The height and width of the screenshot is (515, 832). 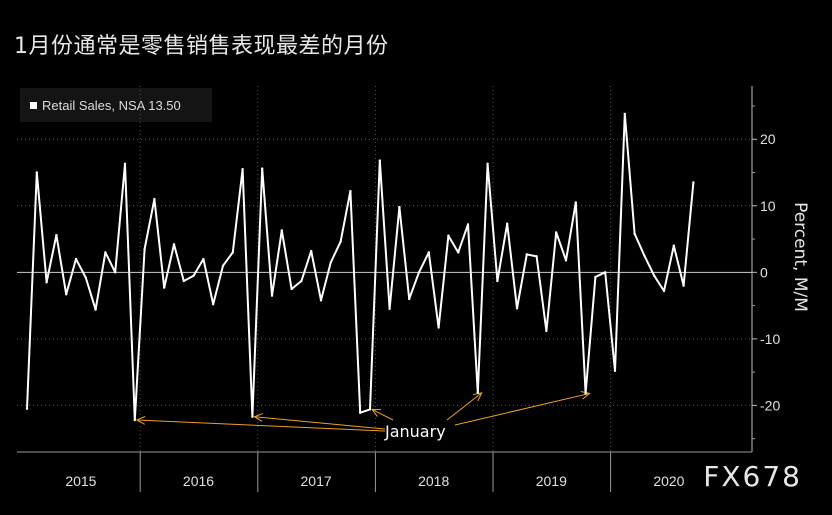 I want to click on x-tick-label: 2017, so click(x=316, y=481).